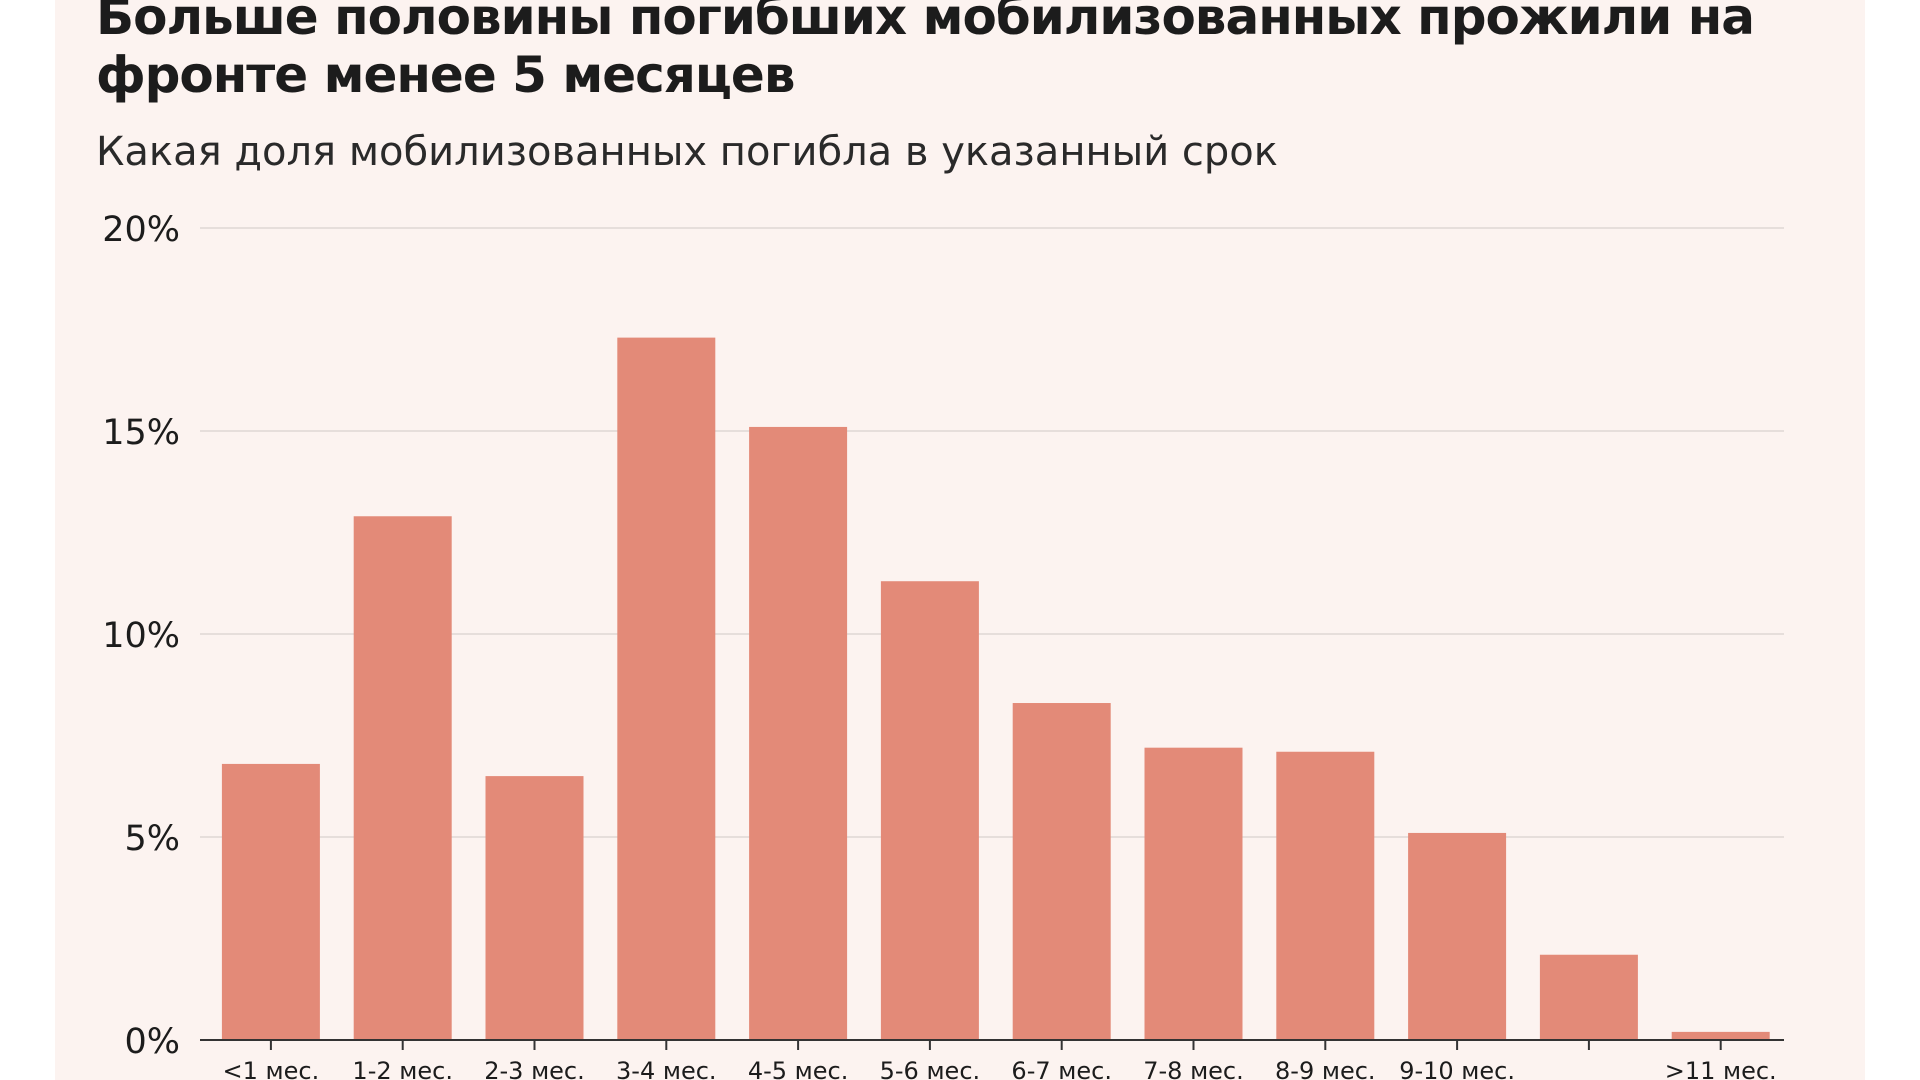  I want to click on x-tick-label: 6-7 мес., so click(1061, 1068).